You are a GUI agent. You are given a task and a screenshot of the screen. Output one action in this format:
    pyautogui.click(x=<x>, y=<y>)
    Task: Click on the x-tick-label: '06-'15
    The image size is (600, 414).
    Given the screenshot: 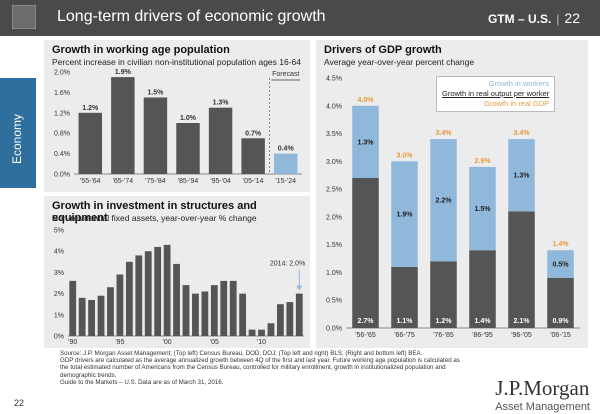 What is the action you would take?
    pyautogui.click(x=560, y=335)
    